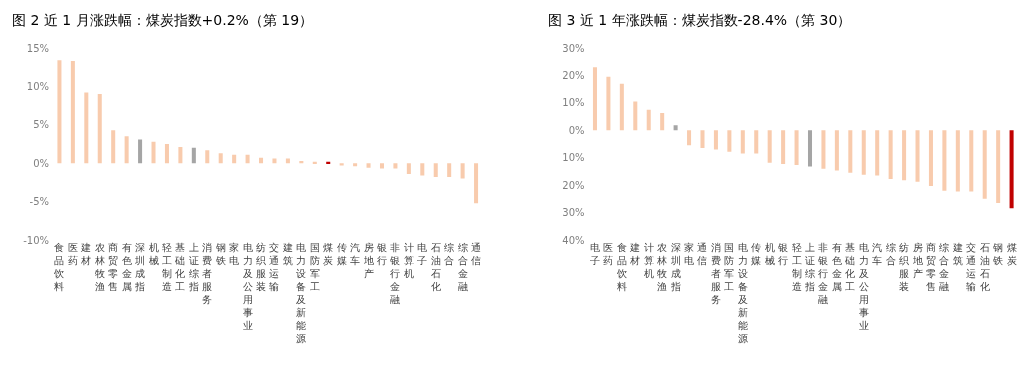 This screenshot has height=370, width=1036. What do you see at coordinates (180, 267) in the screenshot?
I see `x-tick-label: 基础化工` at bounding box center [180, 267].